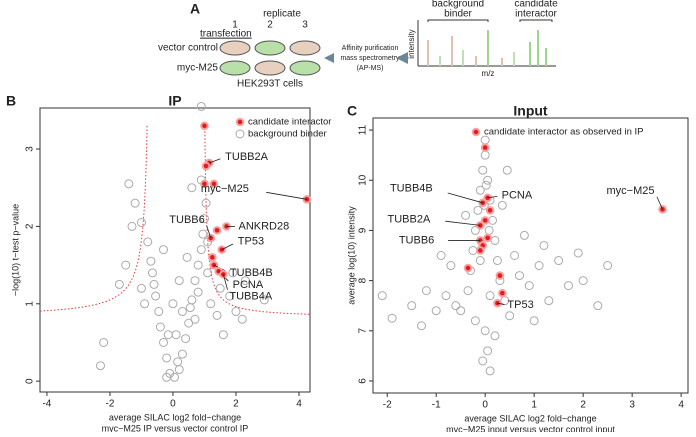 The width and height of the screenshot is (696, 437). I want to click on y-axis-label: average log(10) intensity, so click(351, 255).